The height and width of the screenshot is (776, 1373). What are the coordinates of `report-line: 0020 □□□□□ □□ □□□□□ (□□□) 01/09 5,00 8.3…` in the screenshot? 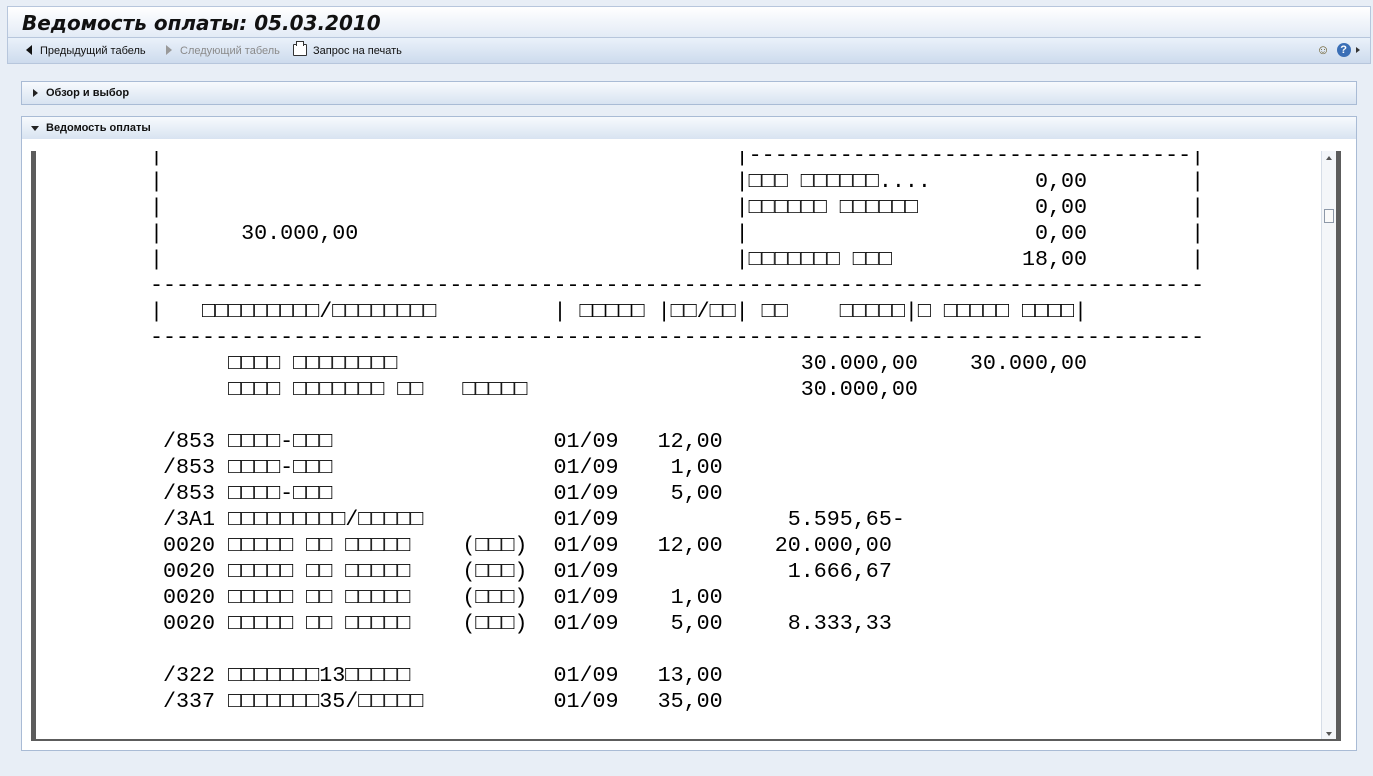 It's located at (521, 623).